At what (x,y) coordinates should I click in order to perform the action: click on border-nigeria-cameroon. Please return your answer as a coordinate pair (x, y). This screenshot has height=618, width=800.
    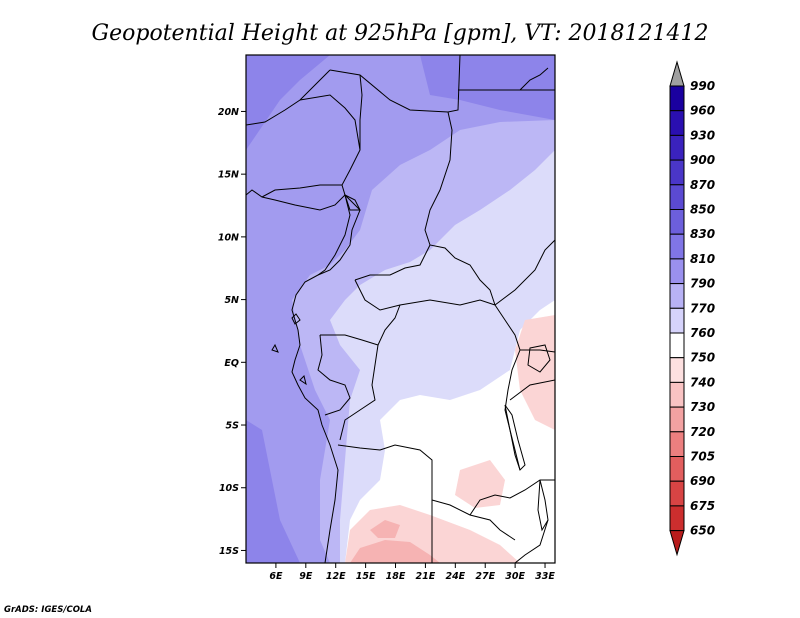
    Looking at the image, I should click on (334, 235).